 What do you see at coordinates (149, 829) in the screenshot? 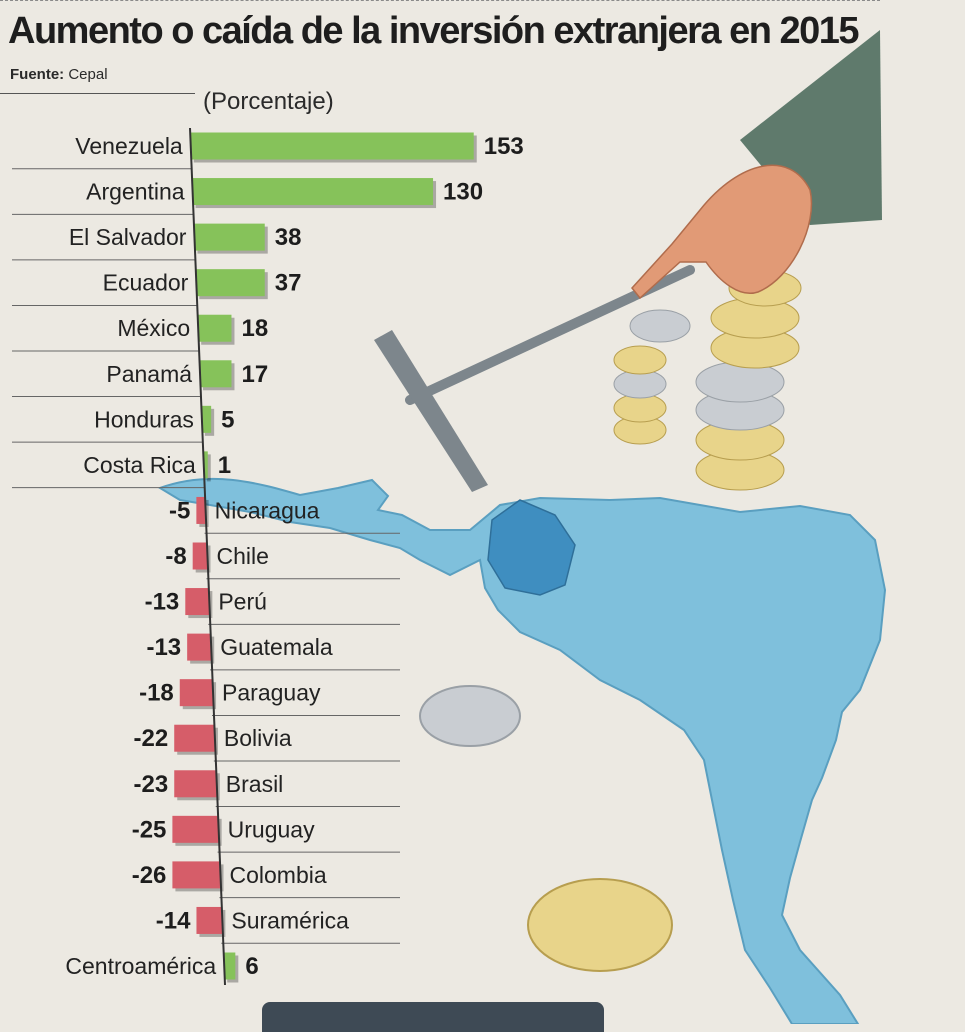
I see `value-label: -25` at bounding box center [149, 829].